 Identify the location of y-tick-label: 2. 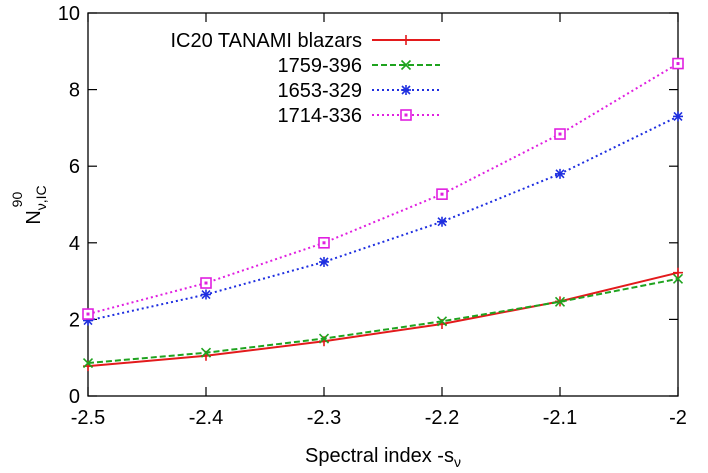
(74, 320).